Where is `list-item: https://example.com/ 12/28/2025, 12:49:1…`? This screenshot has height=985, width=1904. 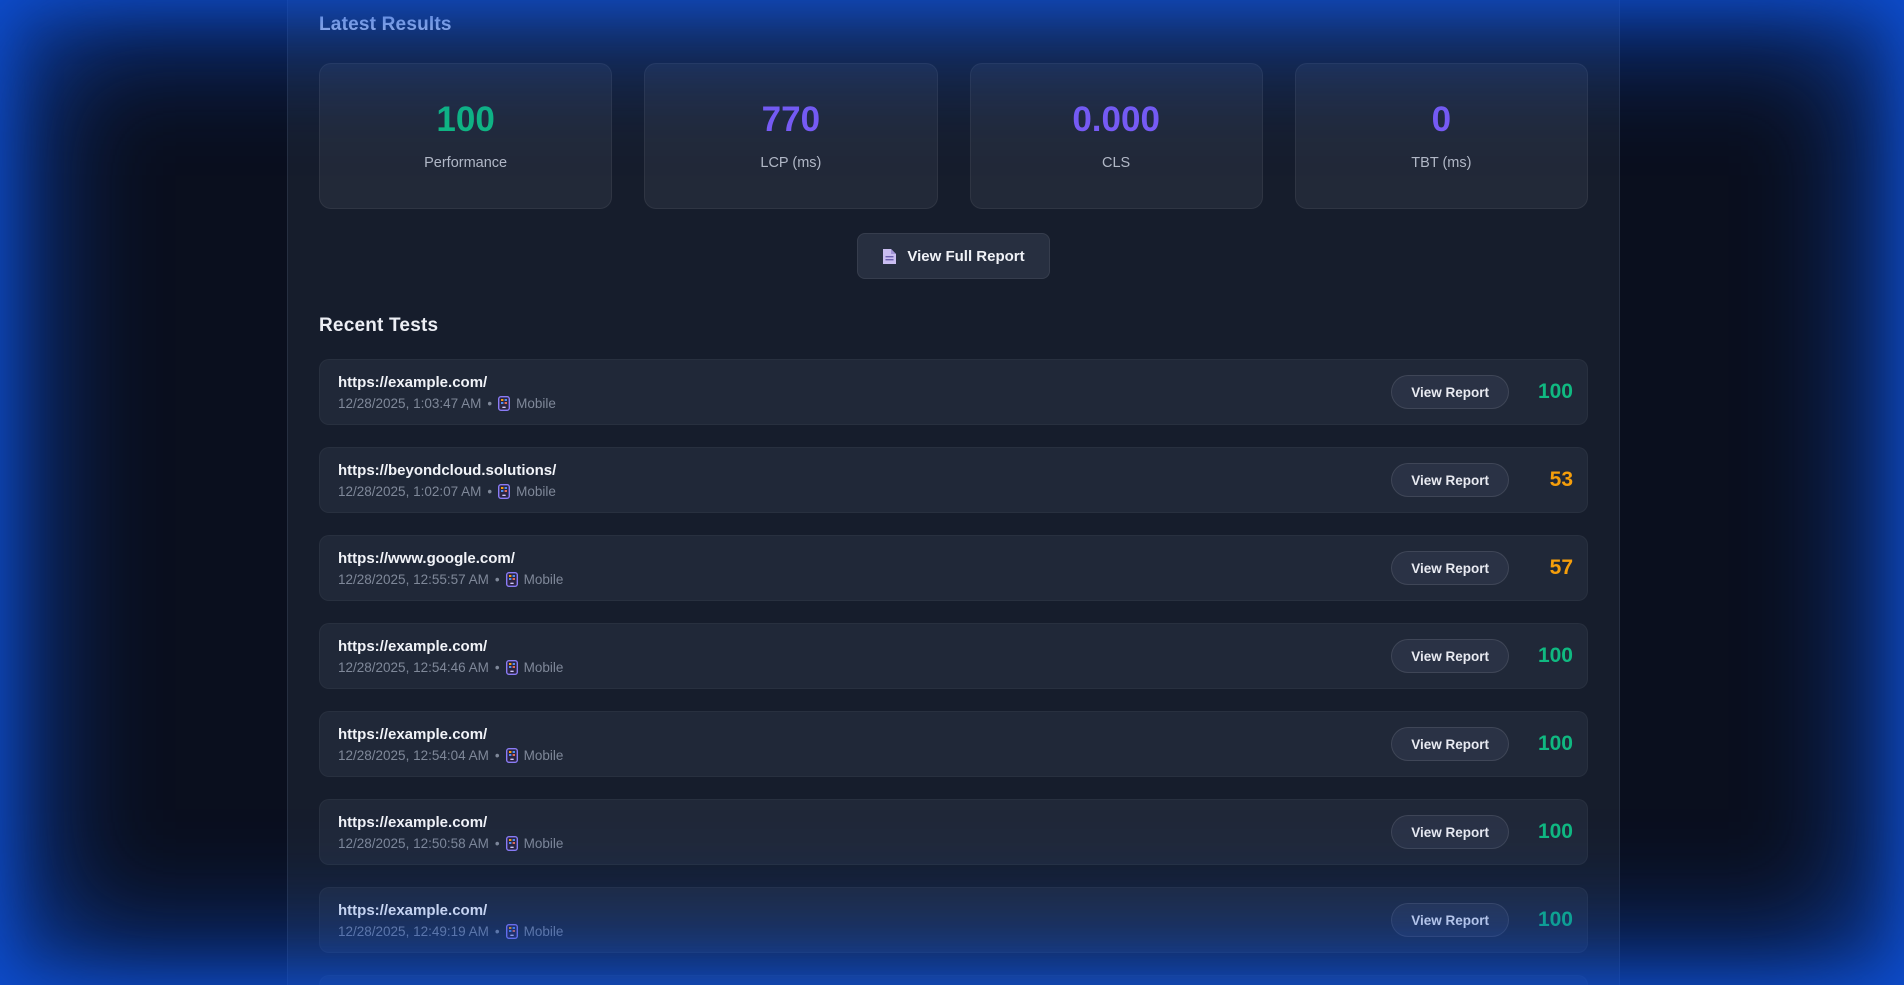 list-item: https://example.com/ 12/28/2025, 12:49:1… is located at coordinates (953, 920).